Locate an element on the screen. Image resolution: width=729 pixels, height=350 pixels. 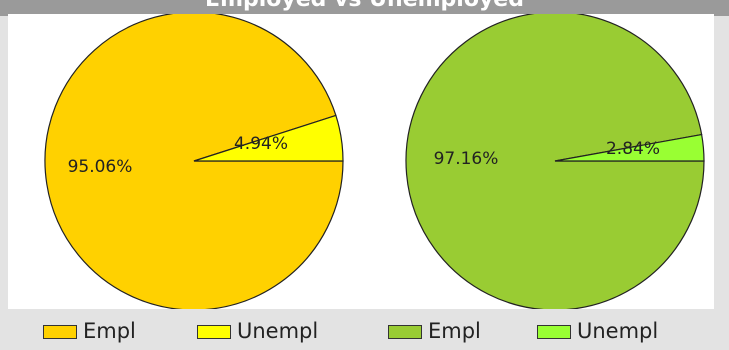
pie-2-slice-unempl is located at coordinates (629, 147).